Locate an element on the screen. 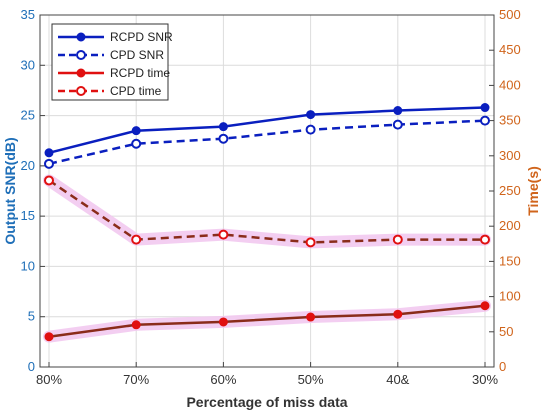 This screenshot has width=550, height=414. legend: RCPD SNR CPD SNR RCPD time CPD time is located at coordinates (112, 62).